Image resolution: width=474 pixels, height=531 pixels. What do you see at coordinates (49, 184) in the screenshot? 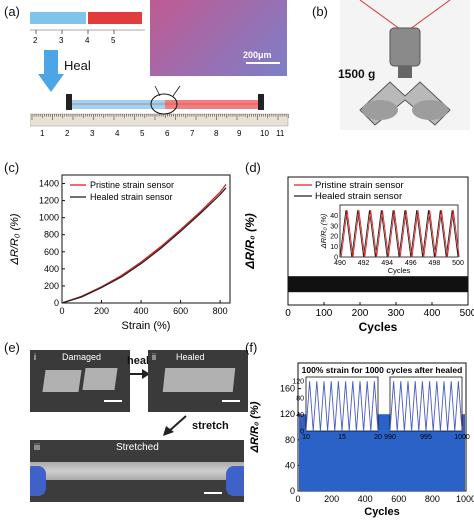
I see `y-tick-label: 1400` at bounding box center [49, 184].